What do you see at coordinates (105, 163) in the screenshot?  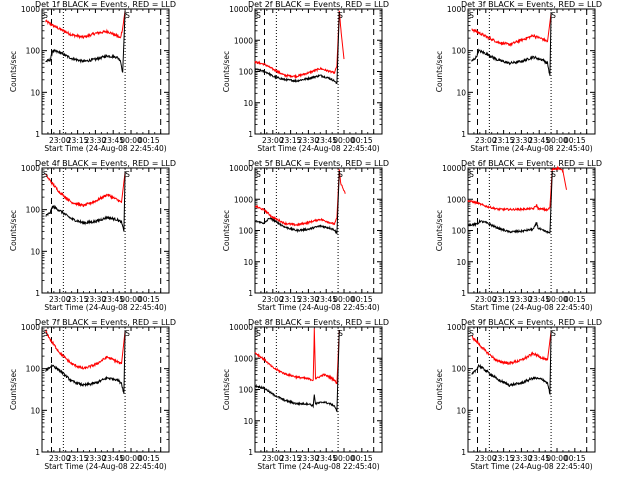 I see `chart-title: Det 4f BLACK = Events, RED = LLD` at bounding box center [105, 163].